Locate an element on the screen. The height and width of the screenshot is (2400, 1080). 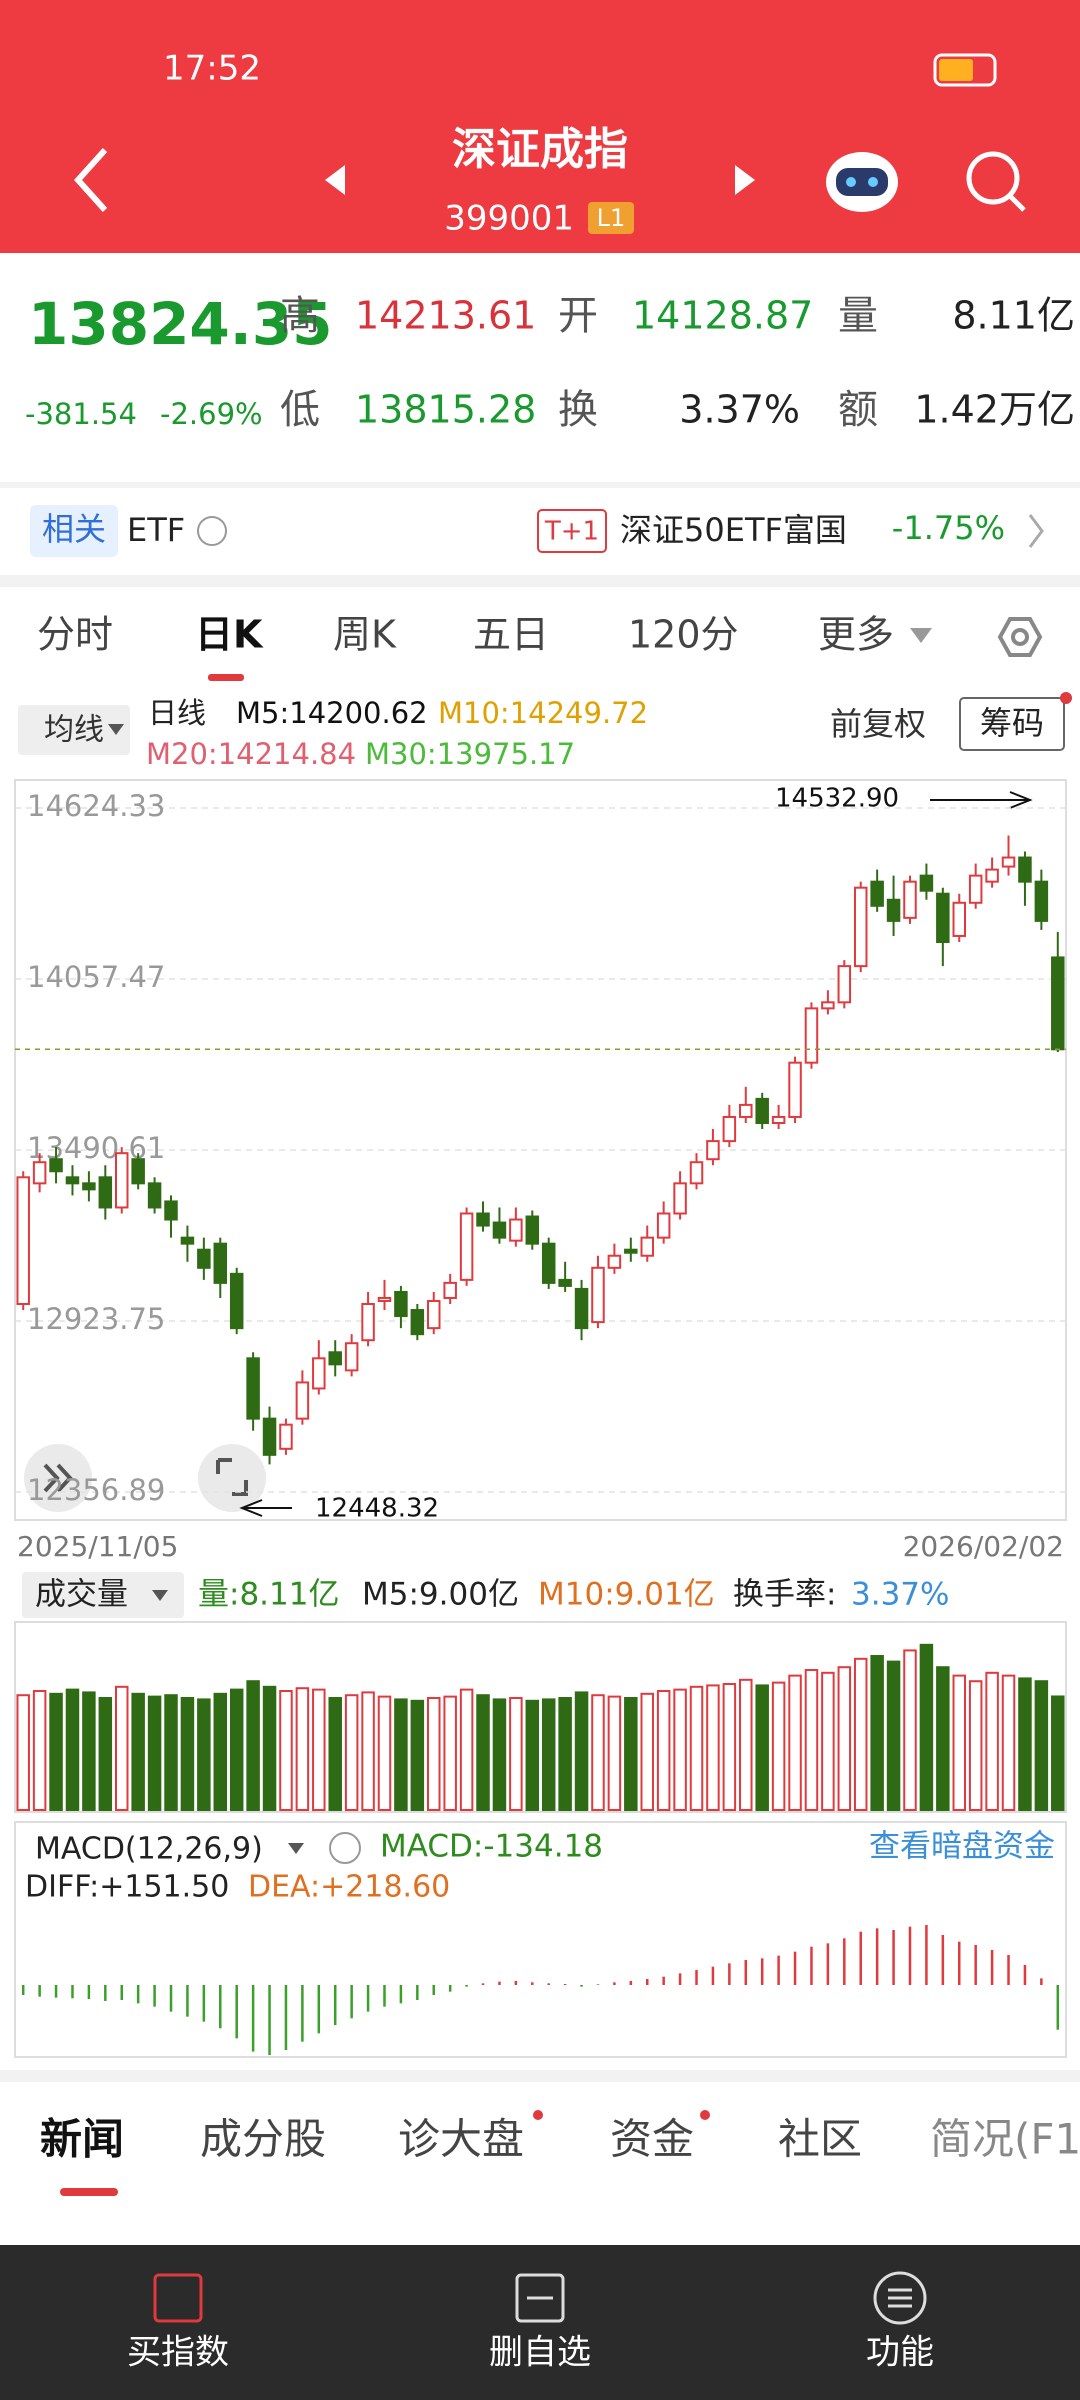
volume-item: M10:9.01亿 is located at coordinates (626, 1595).